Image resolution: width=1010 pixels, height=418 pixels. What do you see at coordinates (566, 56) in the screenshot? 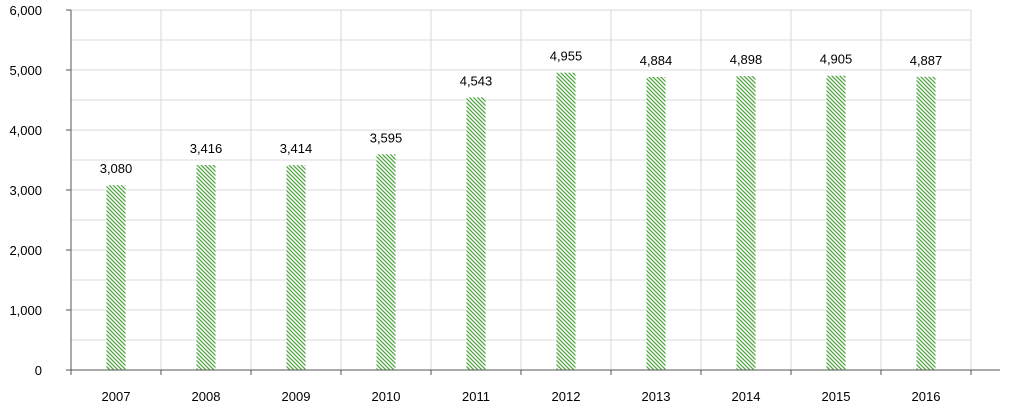
I see `data-label: 4,955` at bounding box center [566, 56].